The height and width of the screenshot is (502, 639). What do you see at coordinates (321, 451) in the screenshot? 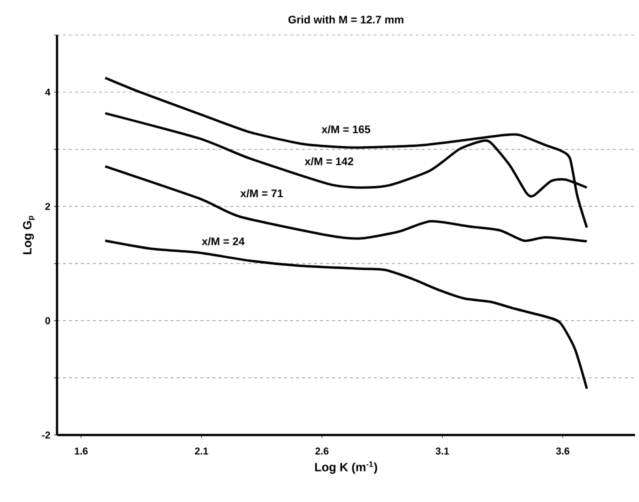
I see `x-tick-label: 2.6` at bounding box center [321, 451].